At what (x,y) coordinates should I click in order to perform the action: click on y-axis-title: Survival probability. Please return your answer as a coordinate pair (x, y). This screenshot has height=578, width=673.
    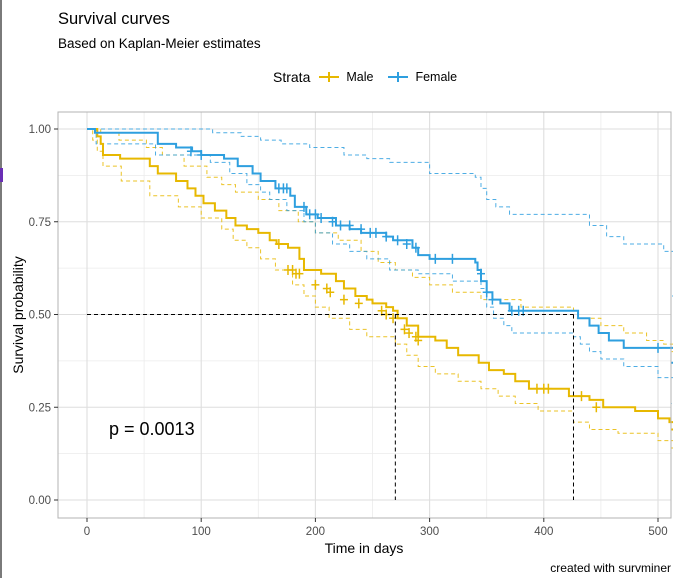
    Looking at the image, I should click on (18, 315).